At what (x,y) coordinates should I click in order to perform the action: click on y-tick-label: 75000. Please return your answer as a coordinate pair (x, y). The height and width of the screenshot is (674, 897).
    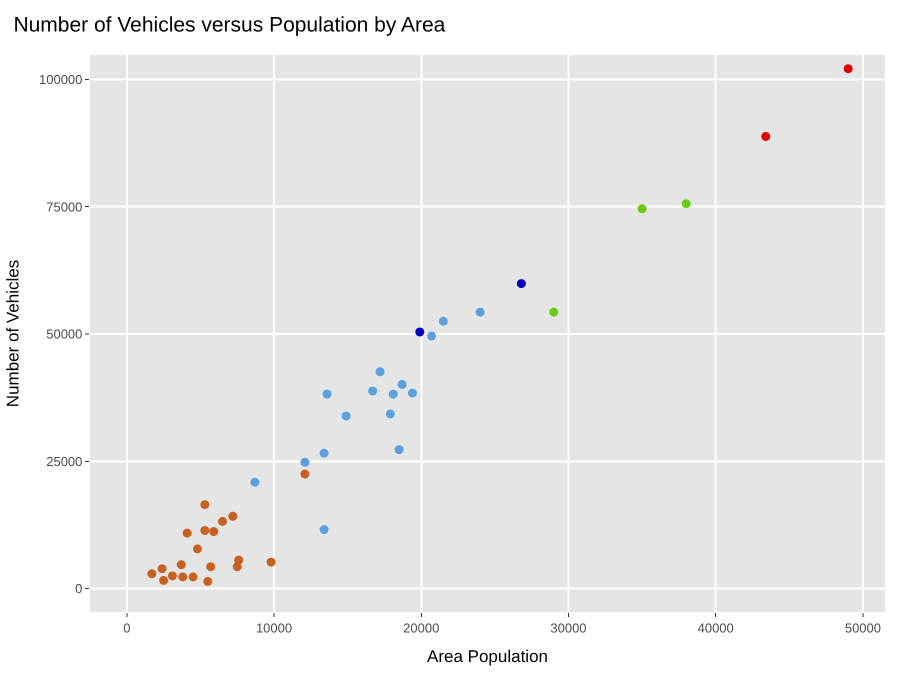
    Looking at the image, I should click on (64, 206).